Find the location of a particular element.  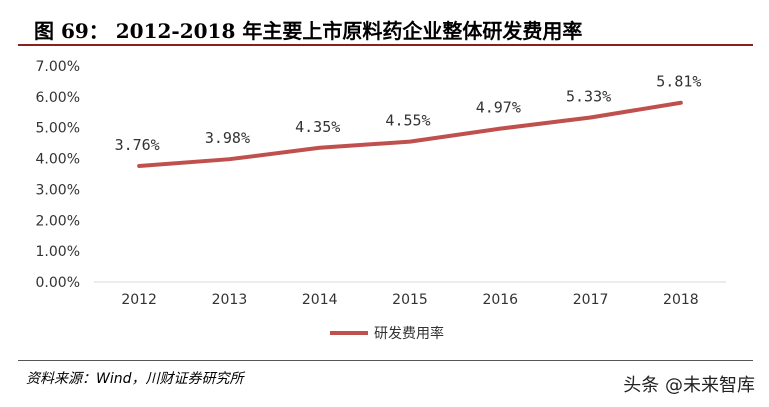

data-label: 3.76% is located at coordinates (137, 145).